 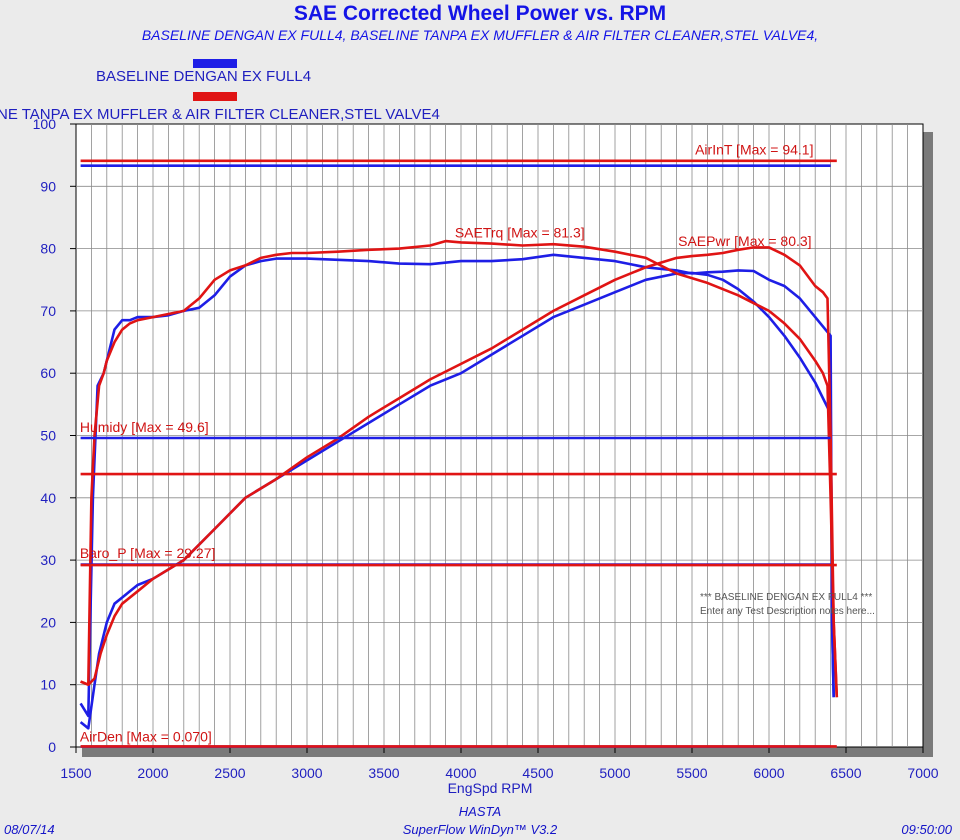 What do you see at coordinates (144, 427) in the screenshot?
I see `annotation-label: Humidy [Max = 49.6]` at bounding box center [144, 427].